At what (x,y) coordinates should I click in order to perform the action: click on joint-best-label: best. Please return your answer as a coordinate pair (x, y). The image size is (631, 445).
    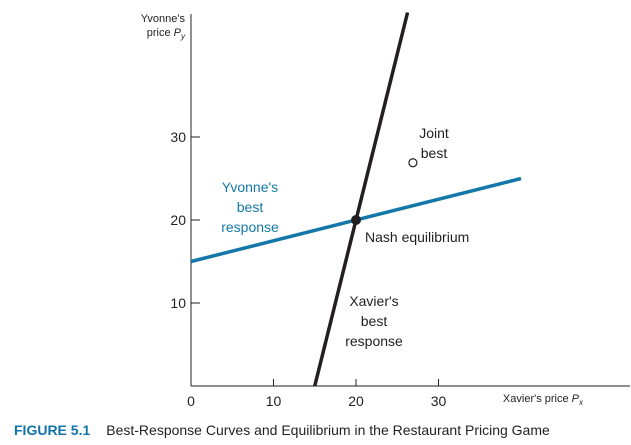
    Looking at the image, I should click on (434, 153).